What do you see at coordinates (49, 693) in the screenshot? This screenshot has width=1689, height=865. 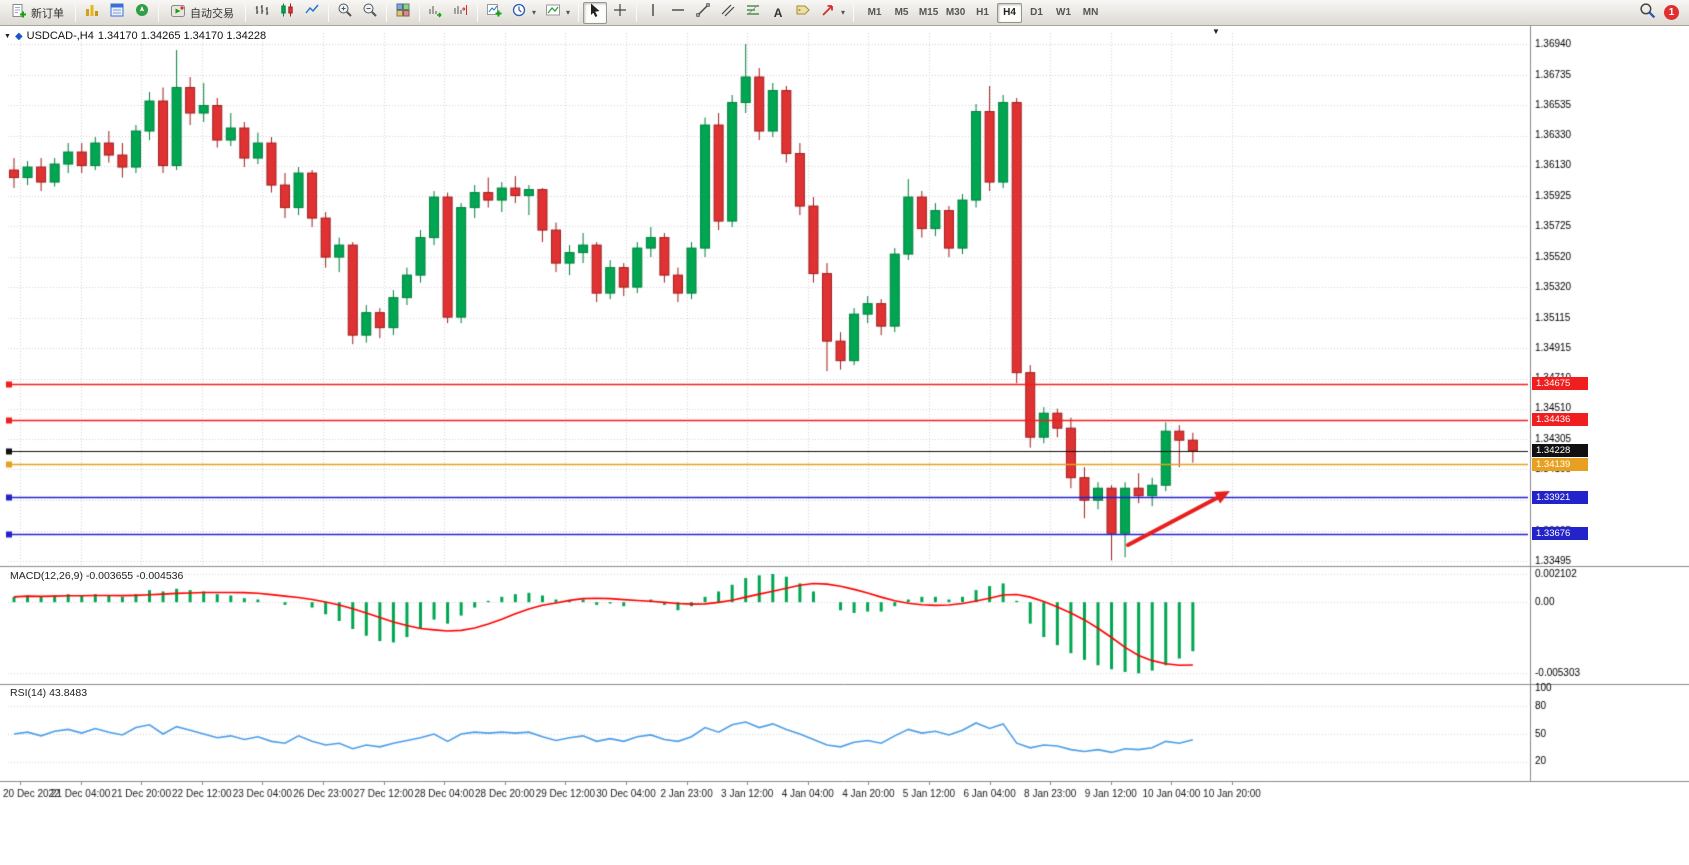 I see `rsi-indicator-label: RSI(14) 43.8483` at bounding box center [49, 693].